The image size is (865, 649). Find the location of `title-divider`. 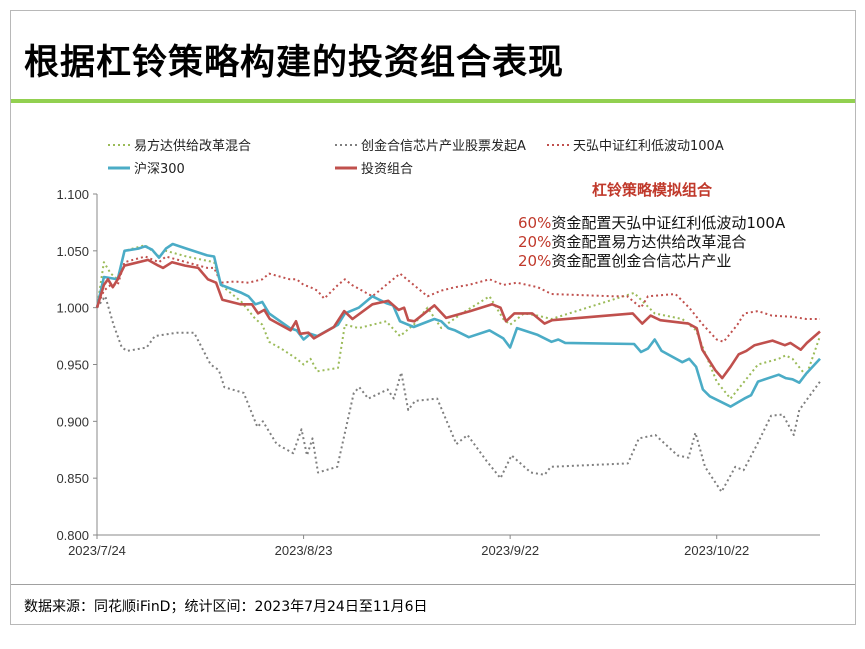

title-divider is located at coordinates (433, 101).